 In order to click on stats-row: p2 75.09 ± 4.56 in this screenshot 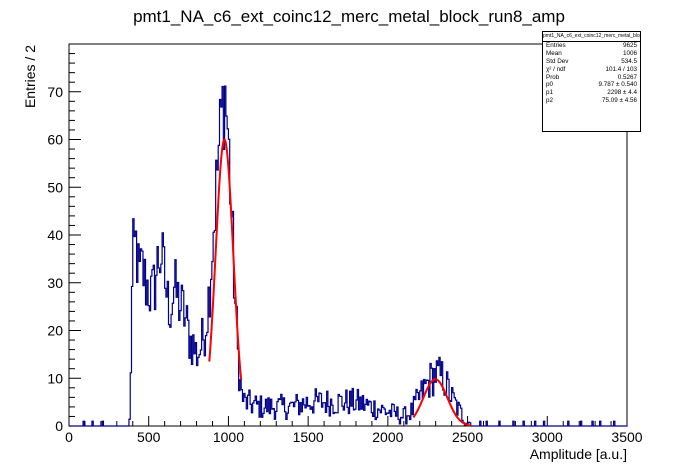, I will do `click(591, 101)`.